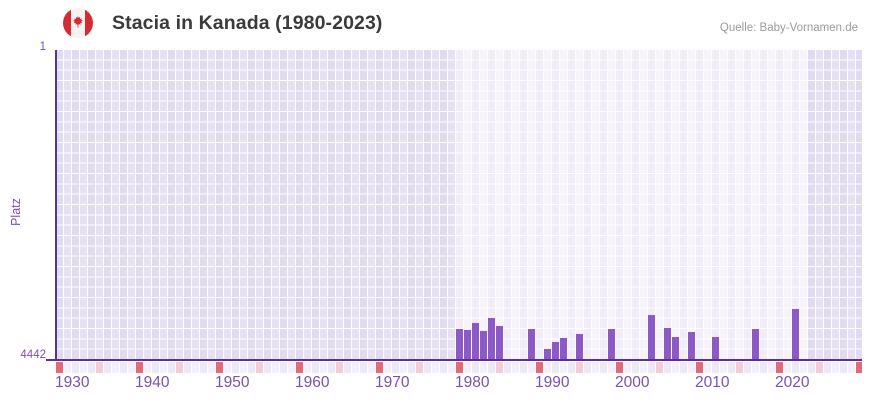 This screenshot has width=873, height=402. What do you see at coordinates (531, 344) in the screenshot?
I see `bar-1989` at bounding box center [531, 344].